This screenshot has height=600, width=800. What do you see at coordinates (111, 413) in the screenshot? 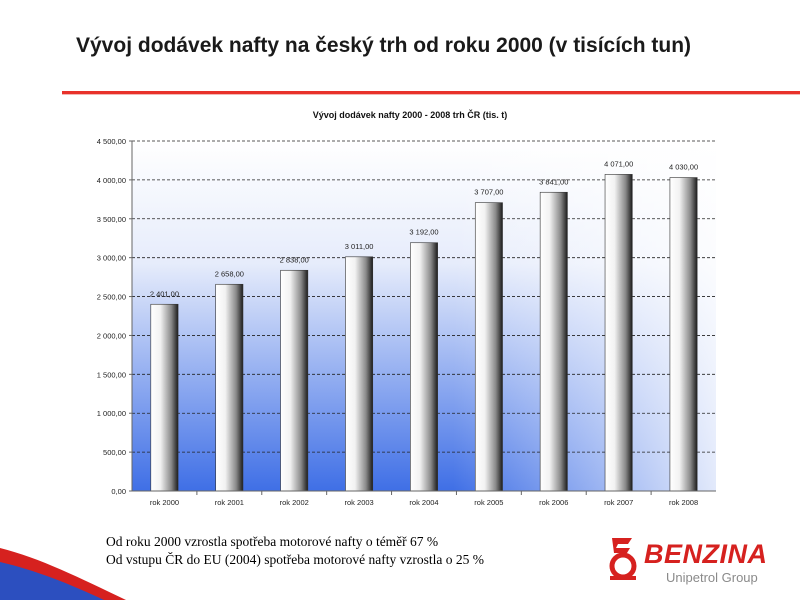
I see `y-tick-label: 1 000,00` at bounding box center [111, 413].